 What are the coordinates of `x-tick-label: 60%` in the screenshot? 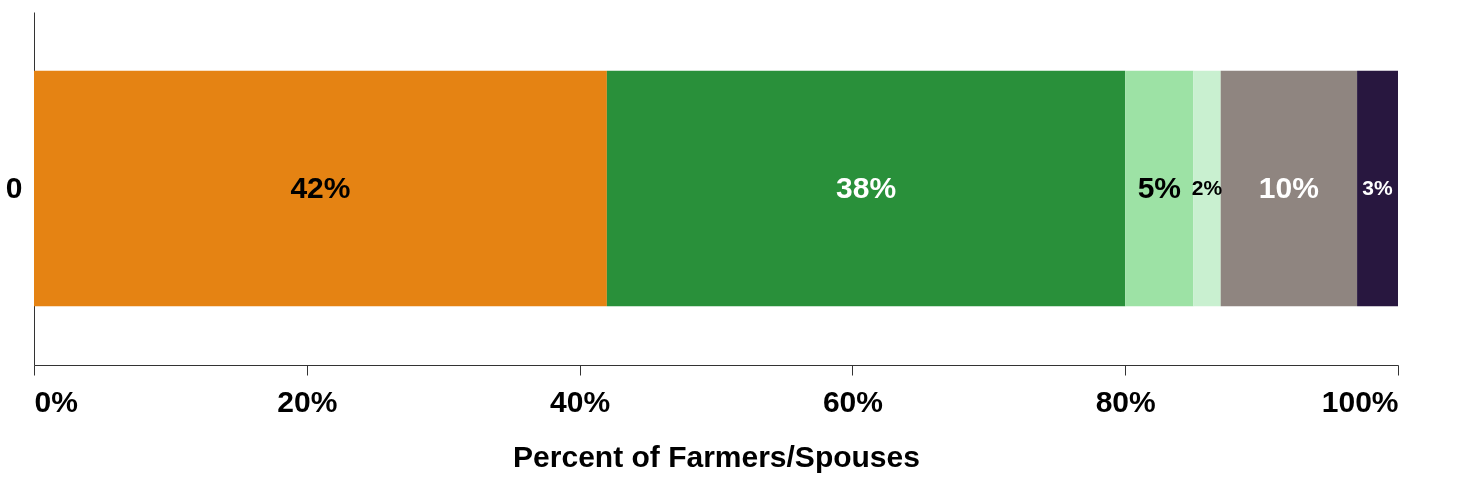 It's located at (852, 401).